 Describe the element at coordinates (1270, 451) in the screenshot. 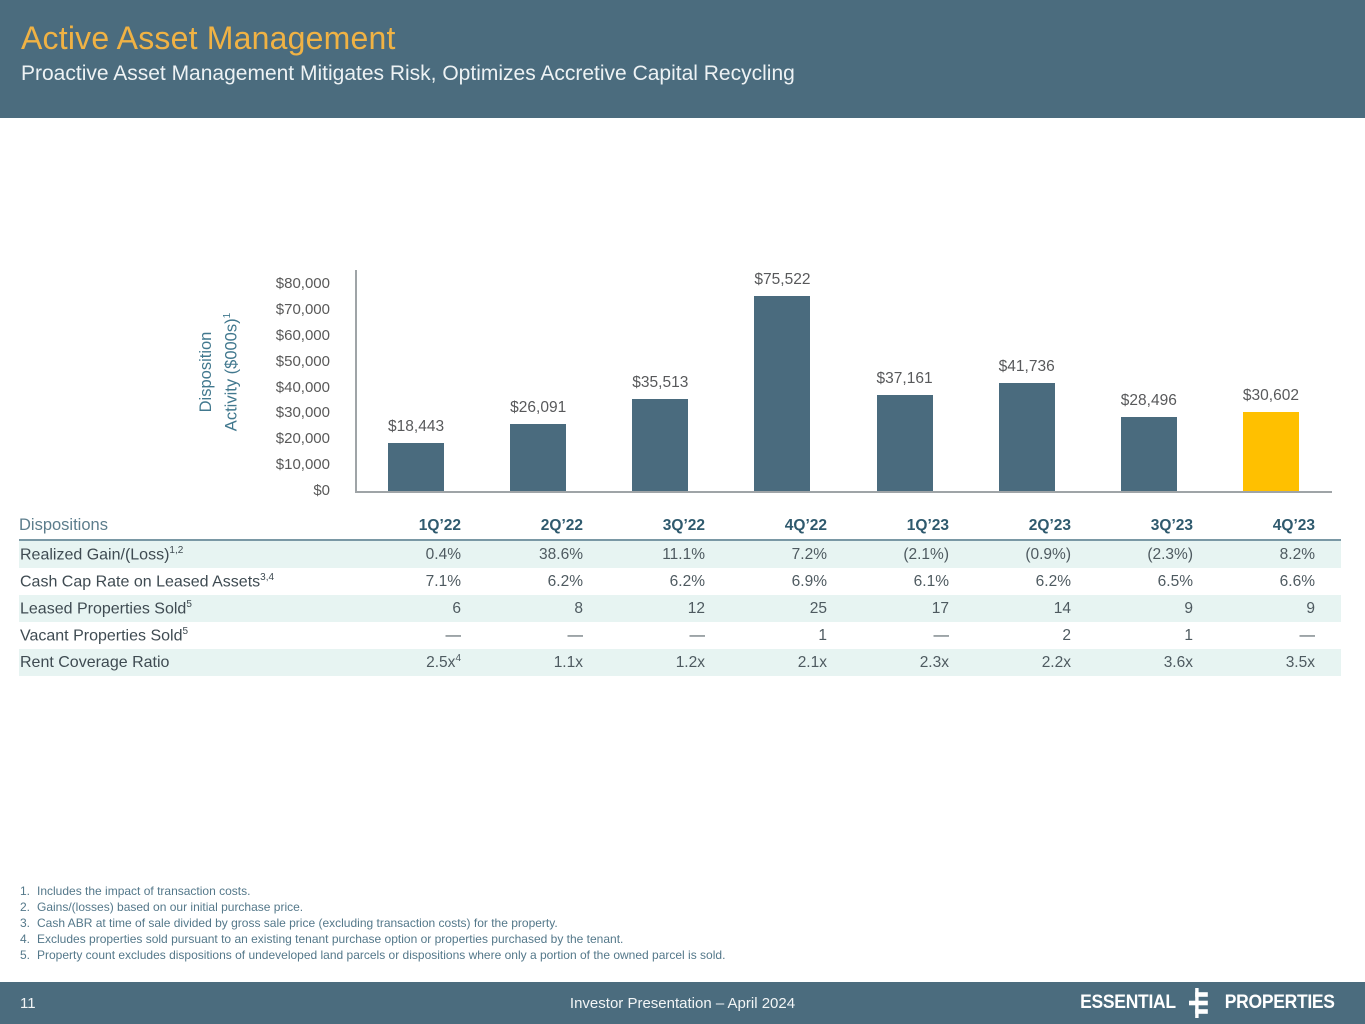

I see `bar-4Q’23` at that location.